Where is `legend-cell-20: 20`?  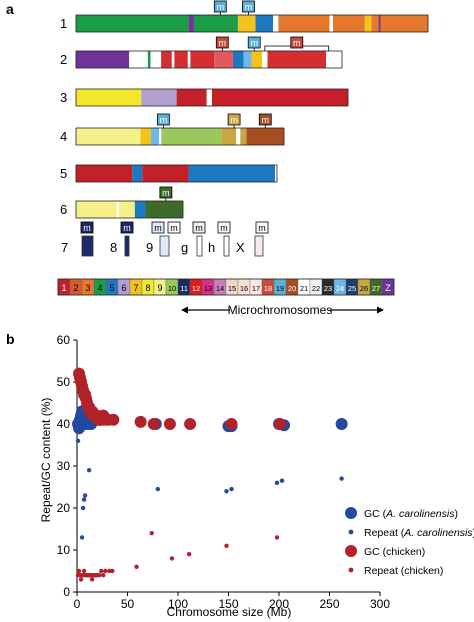
legend-cell-20: 20 is located at coordinates (292, 287).